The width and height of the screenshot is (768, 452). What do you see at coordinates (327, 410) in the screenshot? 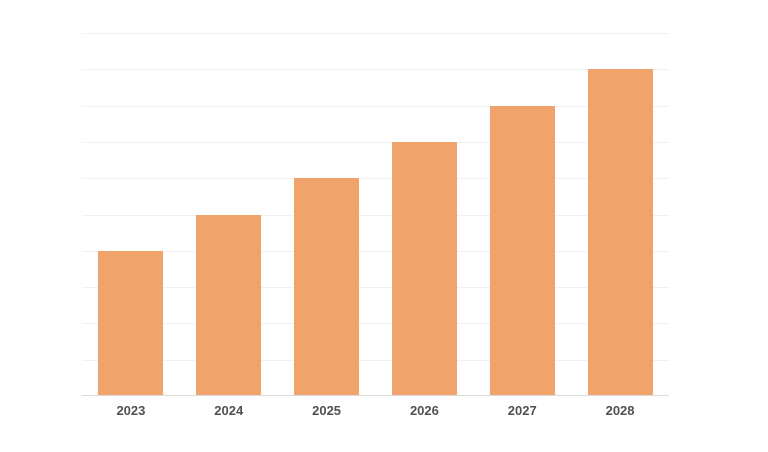
I see `x-axis-label-2025: 2025` at bounding box center [327, 410].